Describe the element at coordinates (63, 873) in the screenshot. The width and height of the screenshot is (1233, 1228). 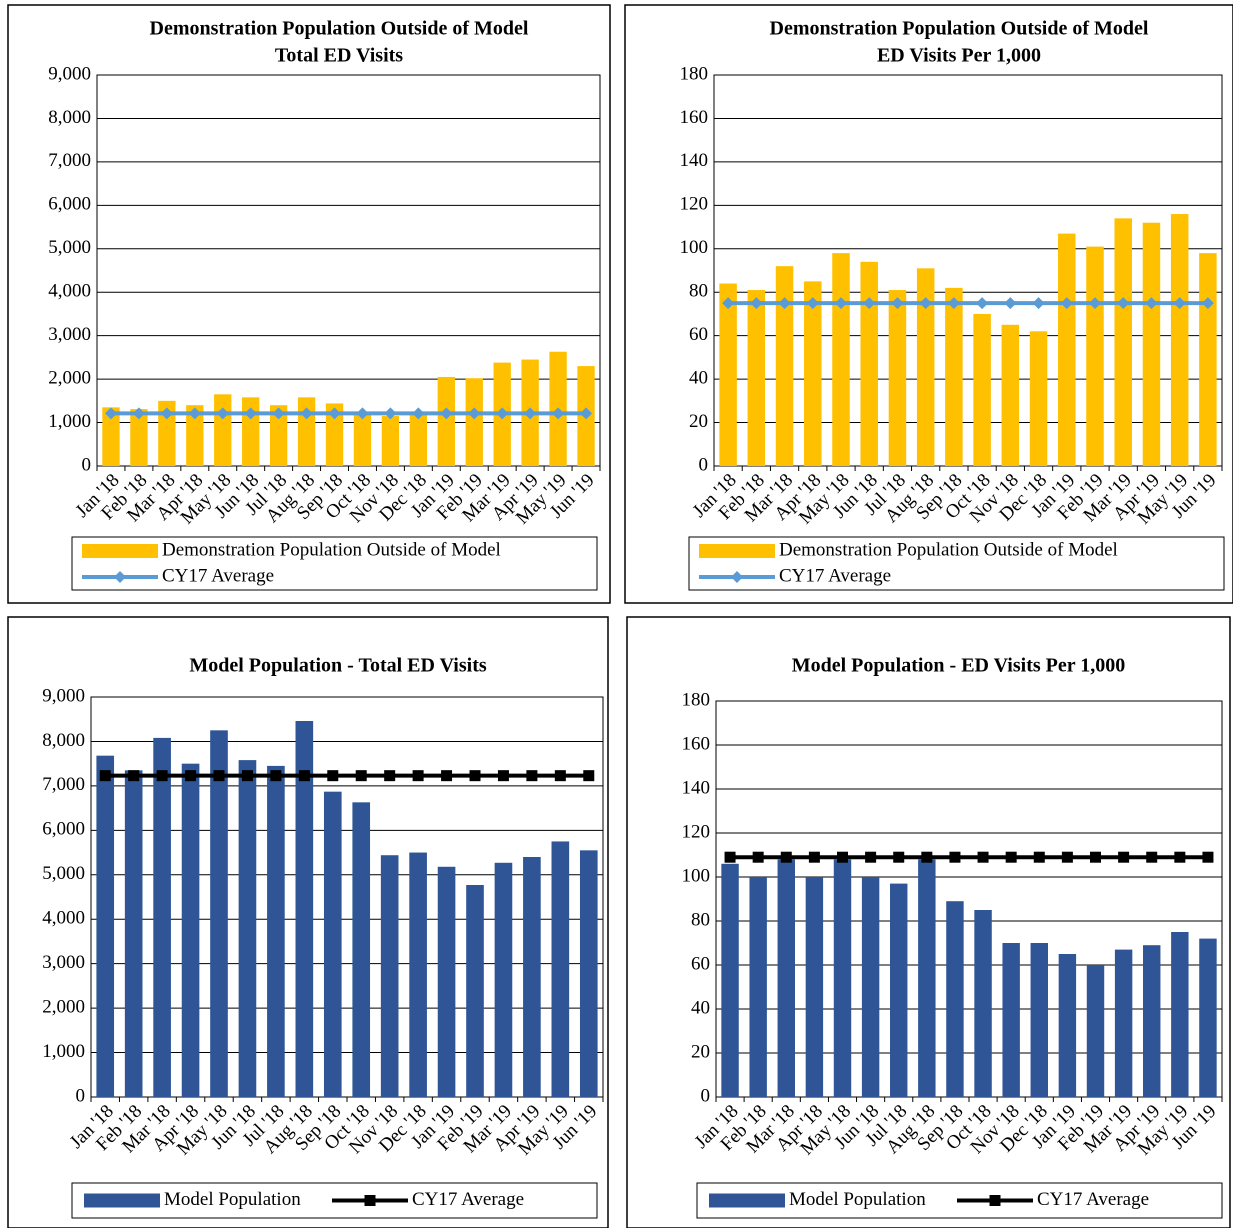
I see `y-tick-label: 5,000` at that location.